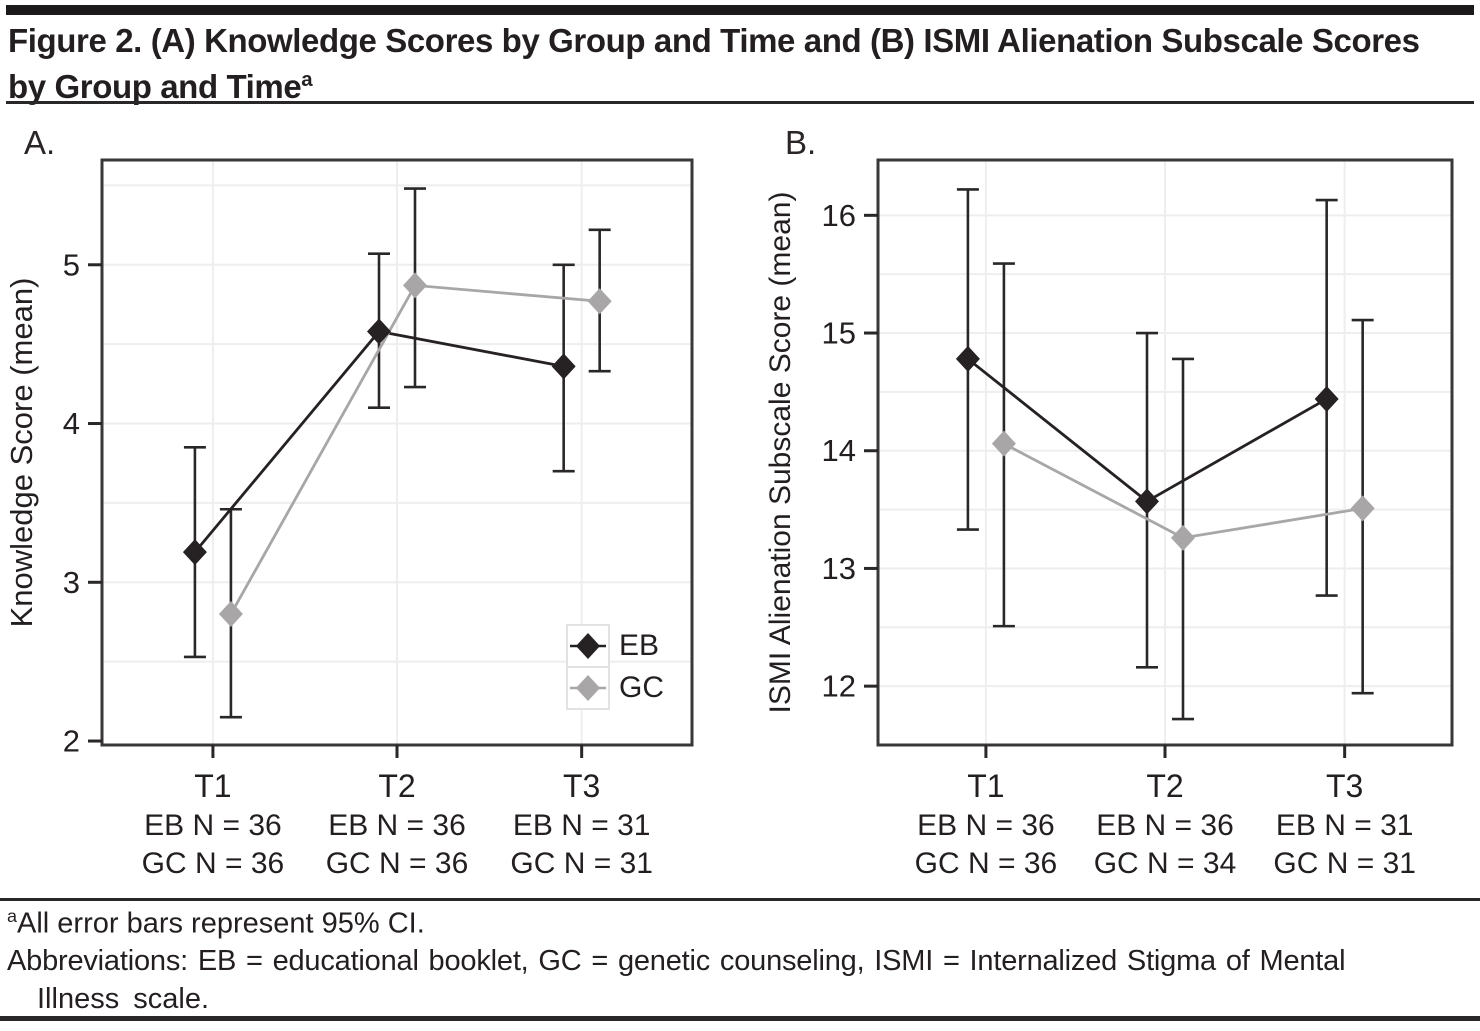 The image size is (1480, 1031). What do you see at coordinates (839, 215) in the screenshot?
I see `y-tick-label: 16` at bounding box center [839, 215].